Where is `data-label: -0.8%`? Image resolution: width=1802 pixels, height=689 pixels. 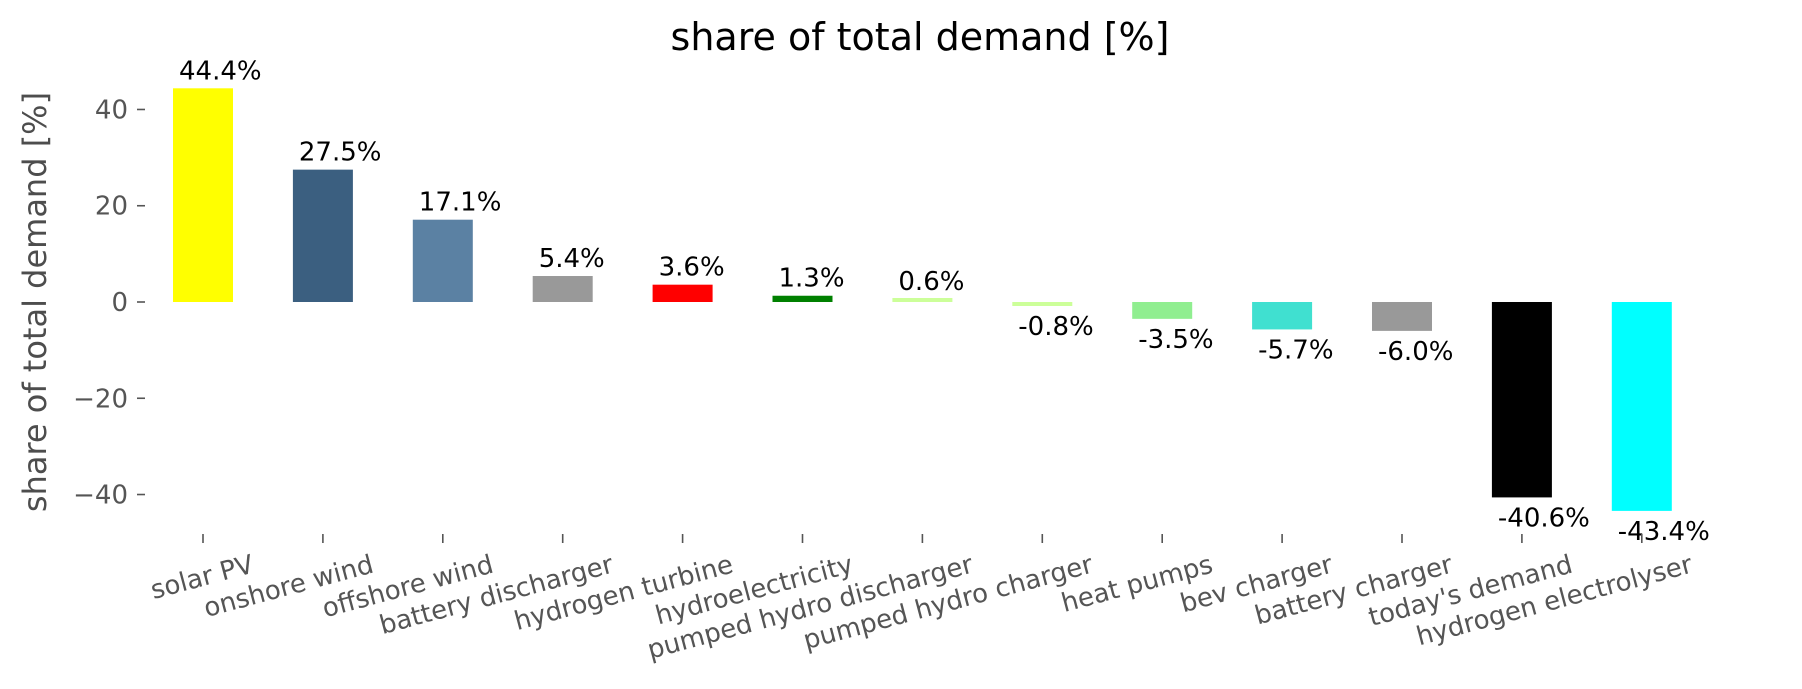
data-label: -0.8% is located at coordinates (1055, 327).